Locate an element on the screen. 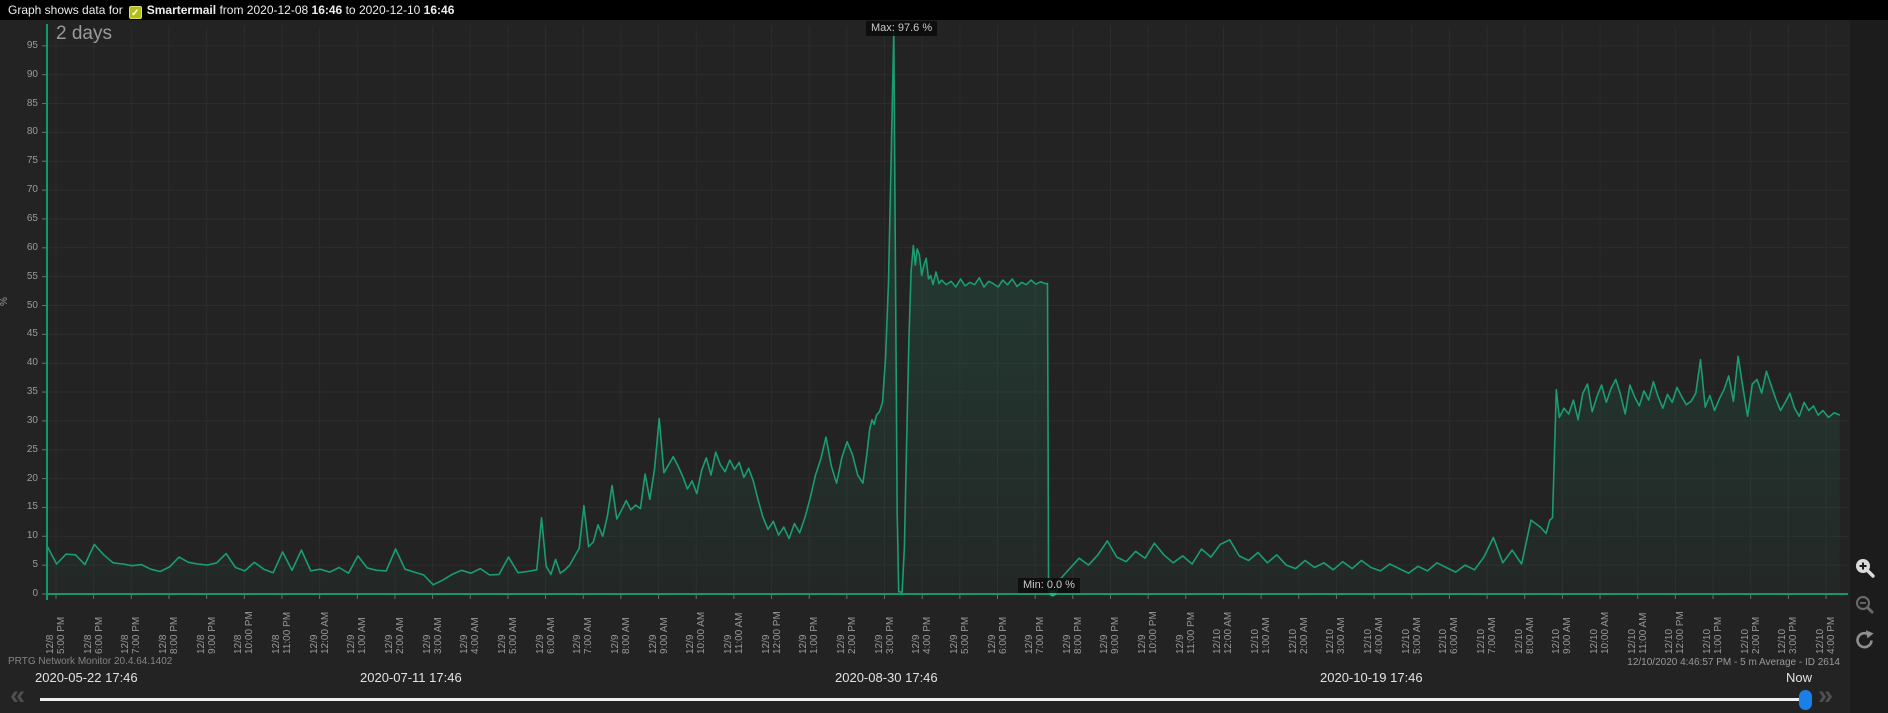  x-axis-tick-label: 12/10 1:00 AM is located at coordinates (1261, 635).